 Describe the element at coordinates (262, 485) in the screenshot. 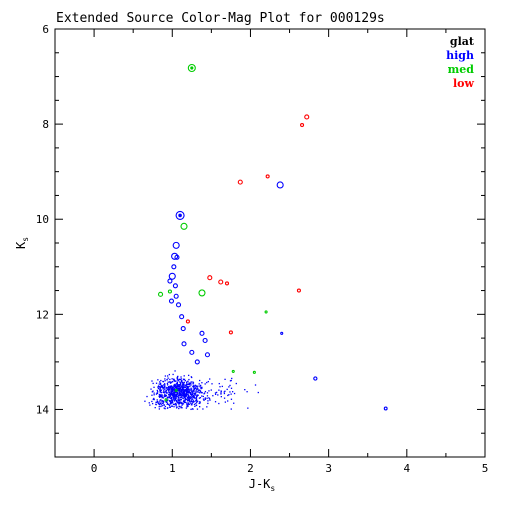

I see `x-axis-label: J-Ks` at that location.